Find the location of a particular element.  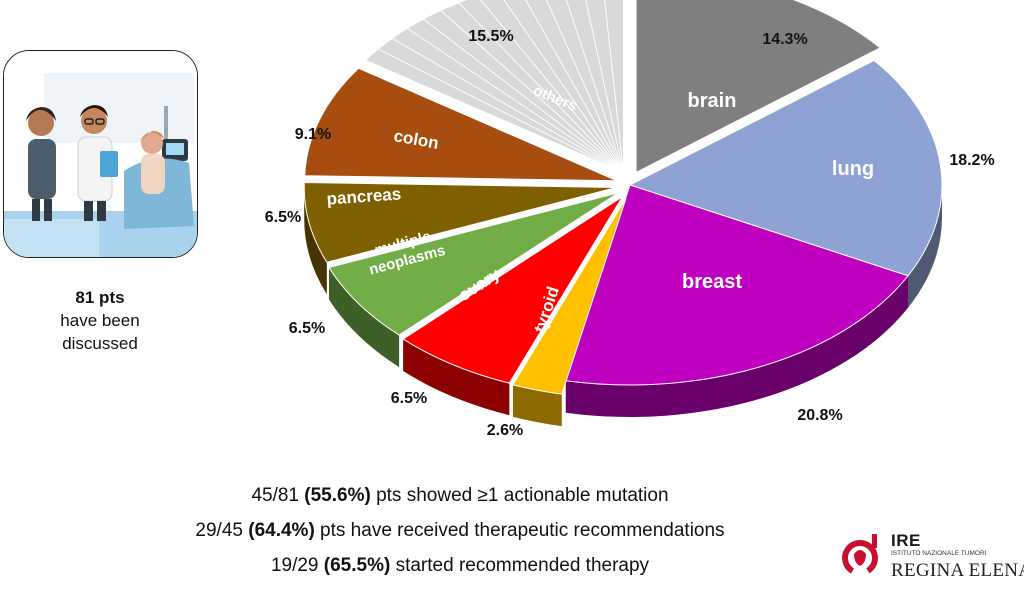

pie-slice-lung is located at coordinates (785, 168).